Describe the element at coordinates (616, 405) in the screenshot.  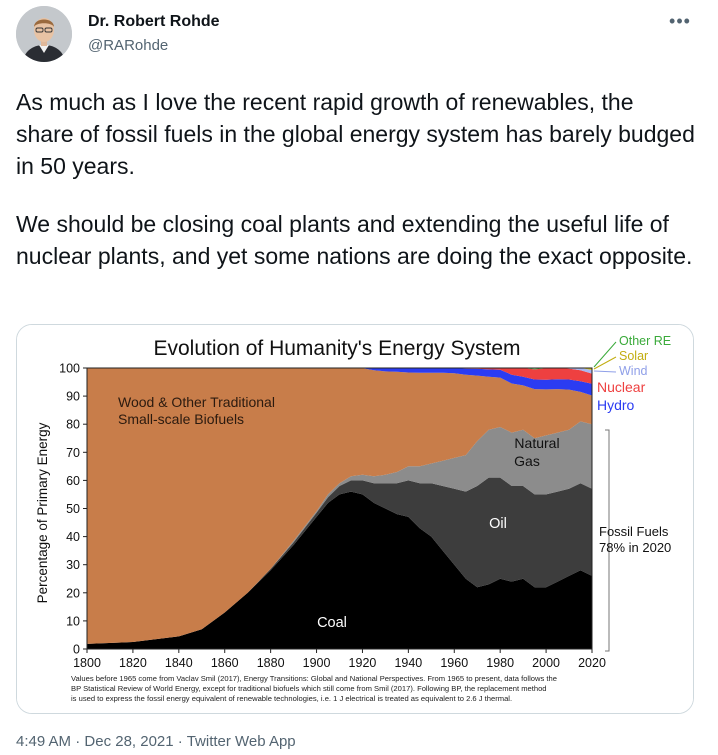
I see `legend-hydro: Hydro` at that location.